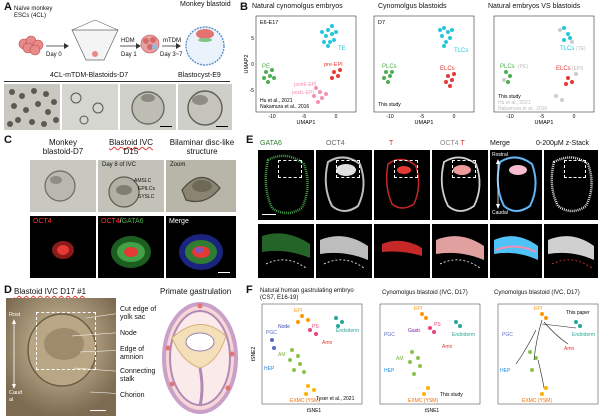 This screenshot has height=420, width=600. I want to click on zoom-e-merge, so click(516, 251).